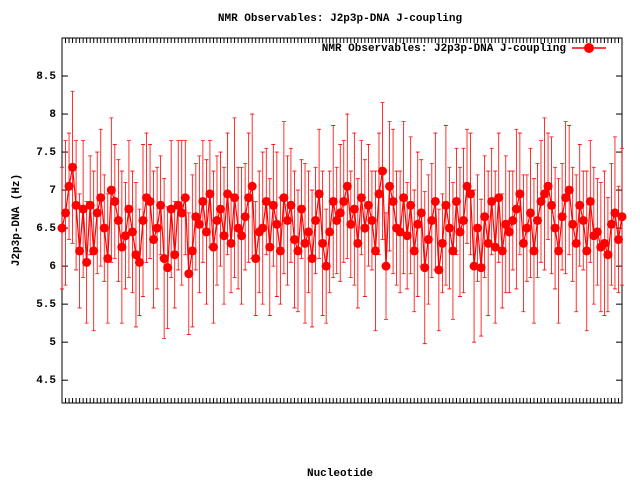  What do you see at coordinates (444, 49) in the screenshot?
I see `legend-label: NMR Observables: J2p3p-DNA J-coupling` at bounding box center [444, 49].